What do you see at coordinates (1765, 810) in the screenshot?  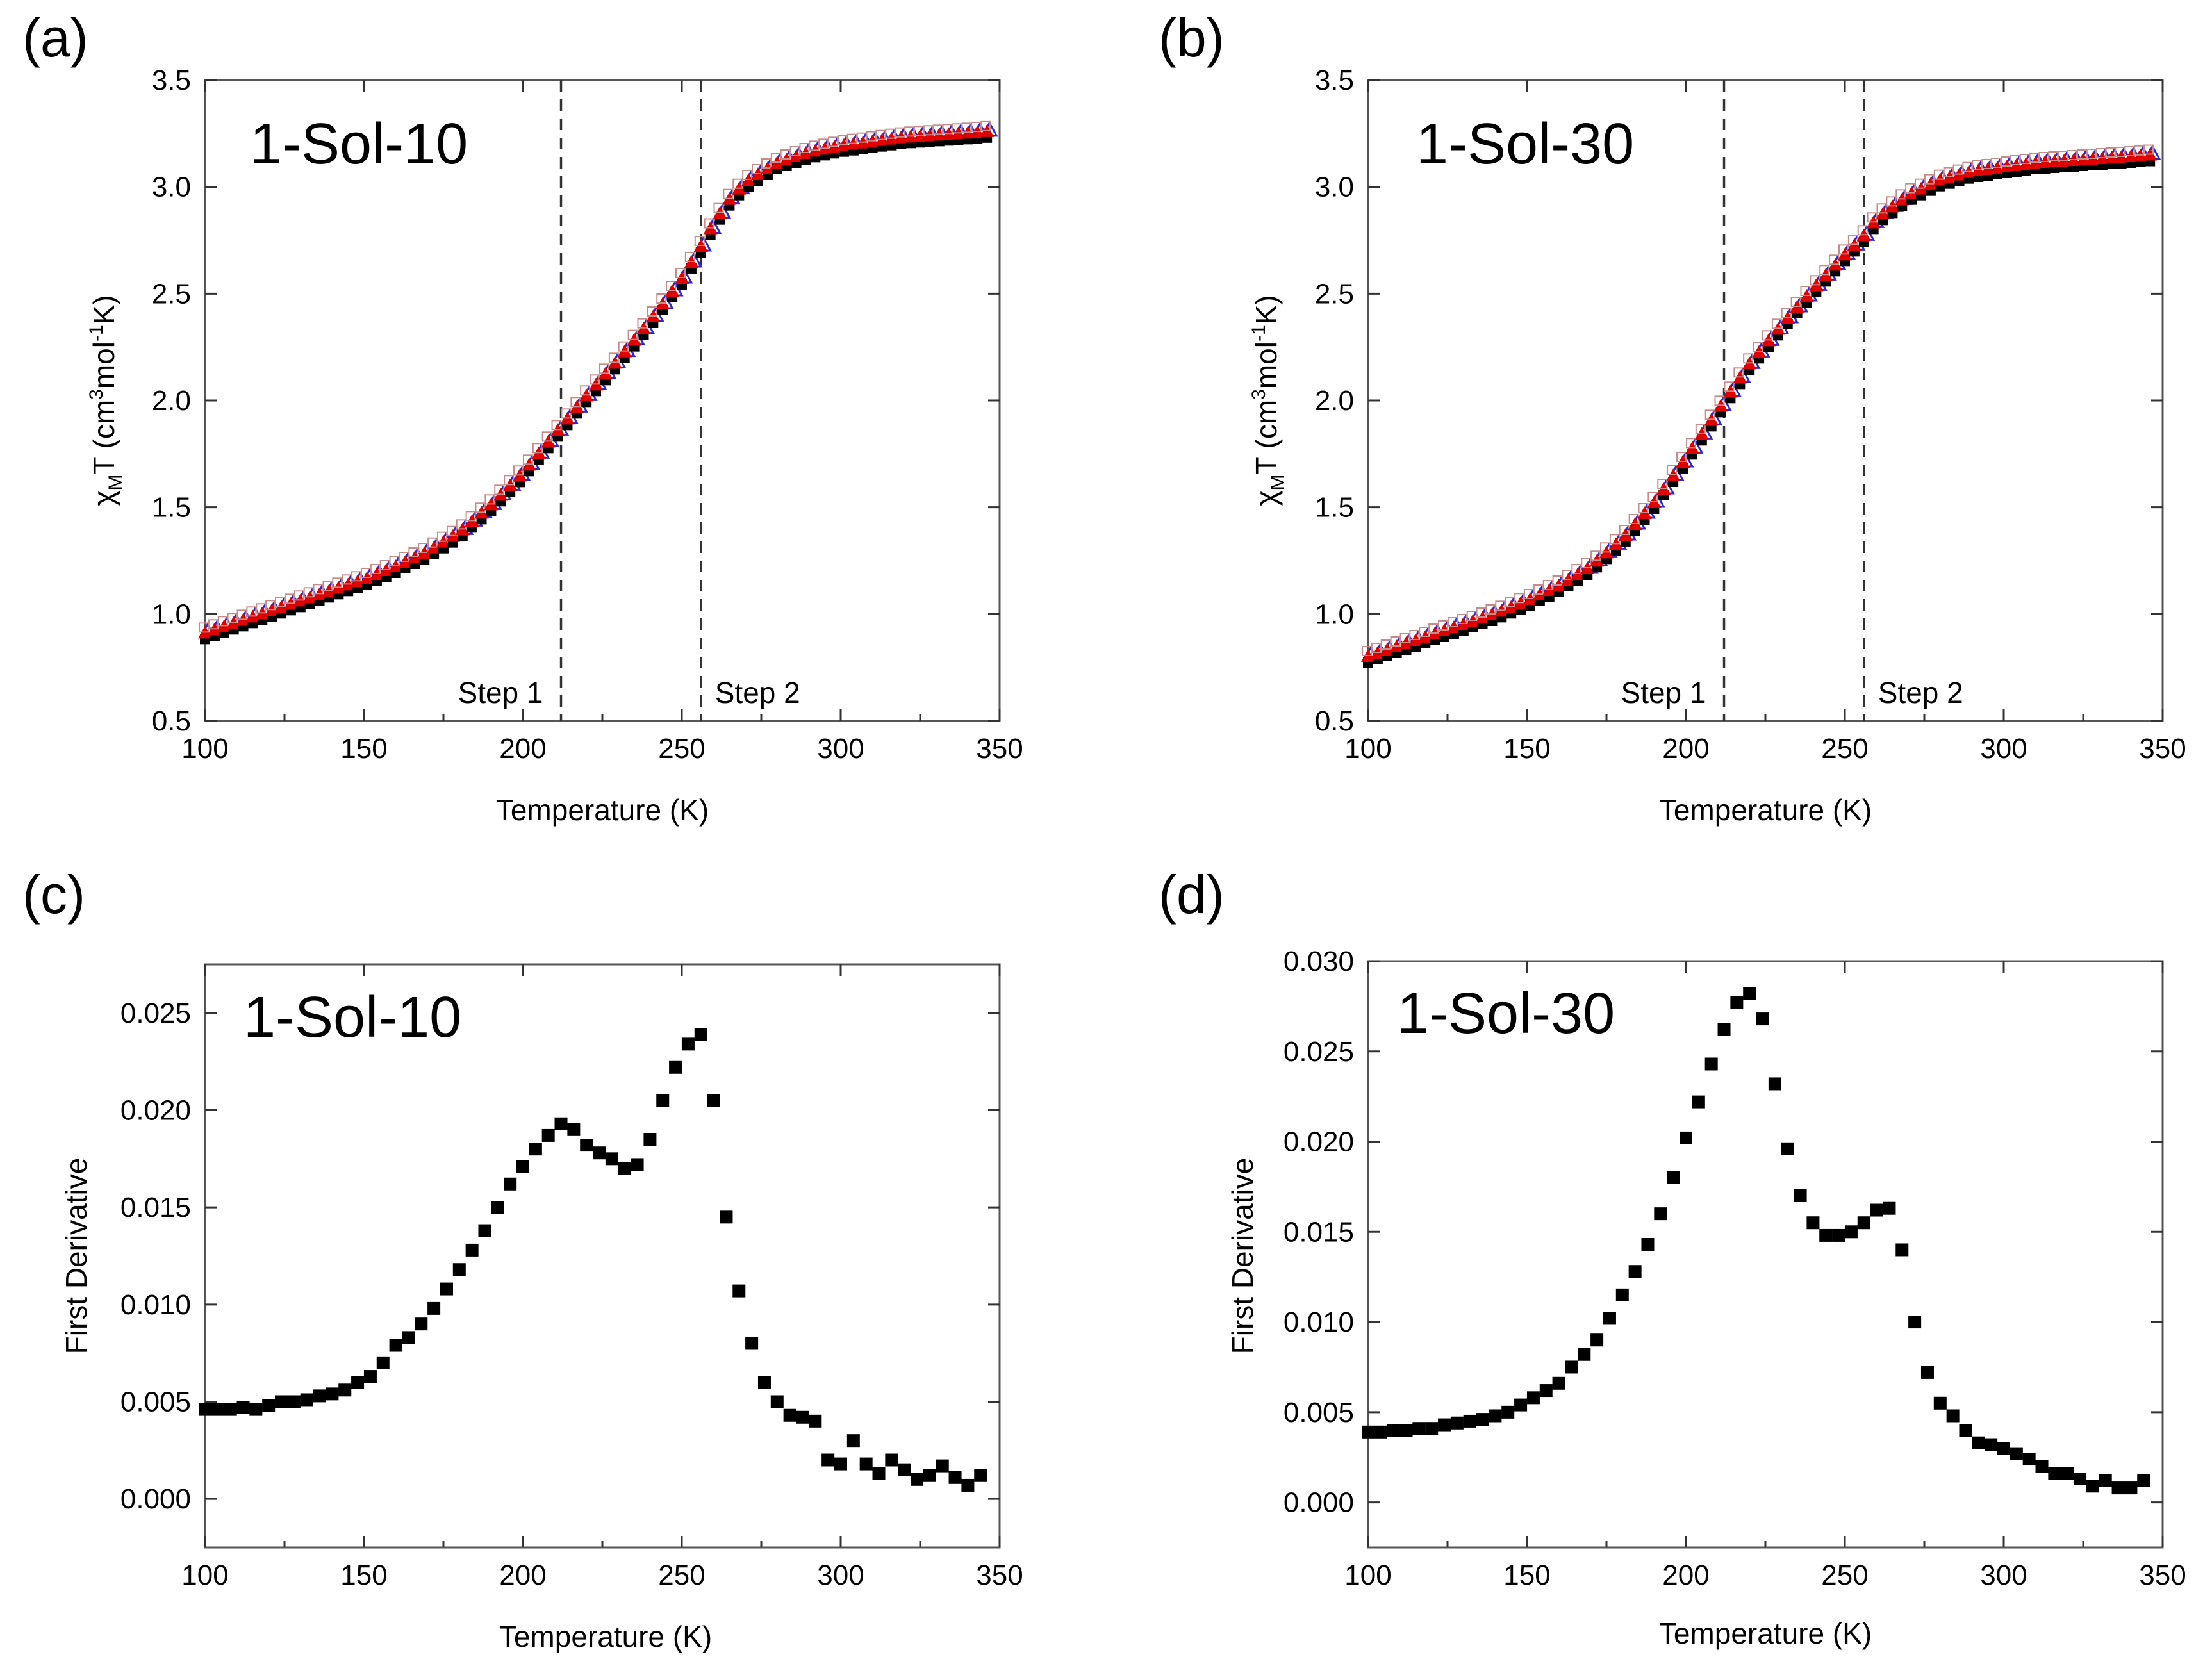 I see `x-axis-title-b: Temperature (K)` at bounding box center [1765, 810].